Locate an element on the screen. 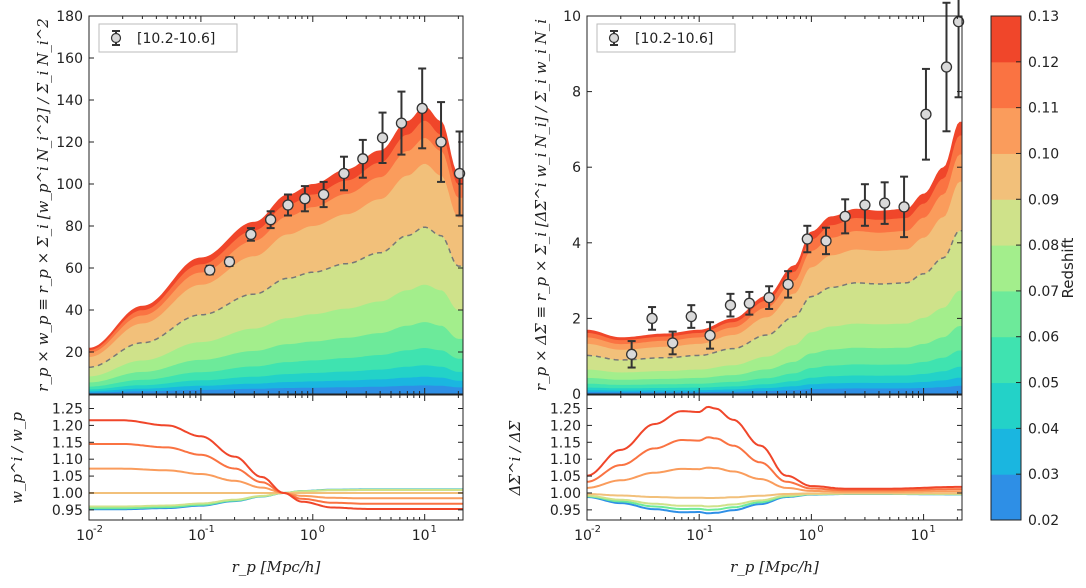 The width and height of the screenshot is (1086, 588). y-tick-label: 6 is located at coordinates (576, 168).